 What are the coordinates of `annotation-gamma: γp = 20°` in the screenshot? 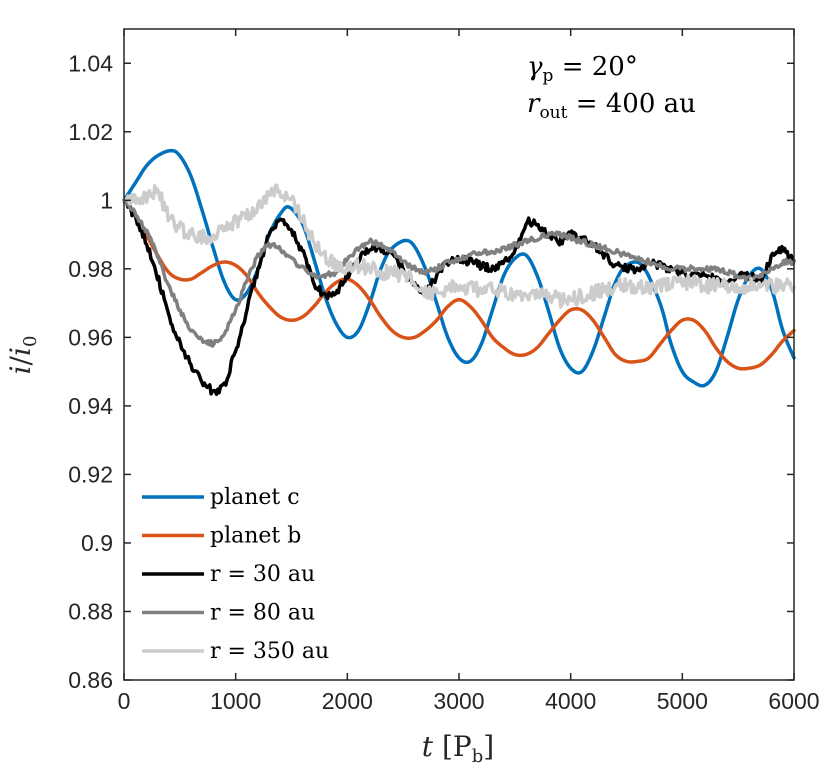 It's located at (582, 69).